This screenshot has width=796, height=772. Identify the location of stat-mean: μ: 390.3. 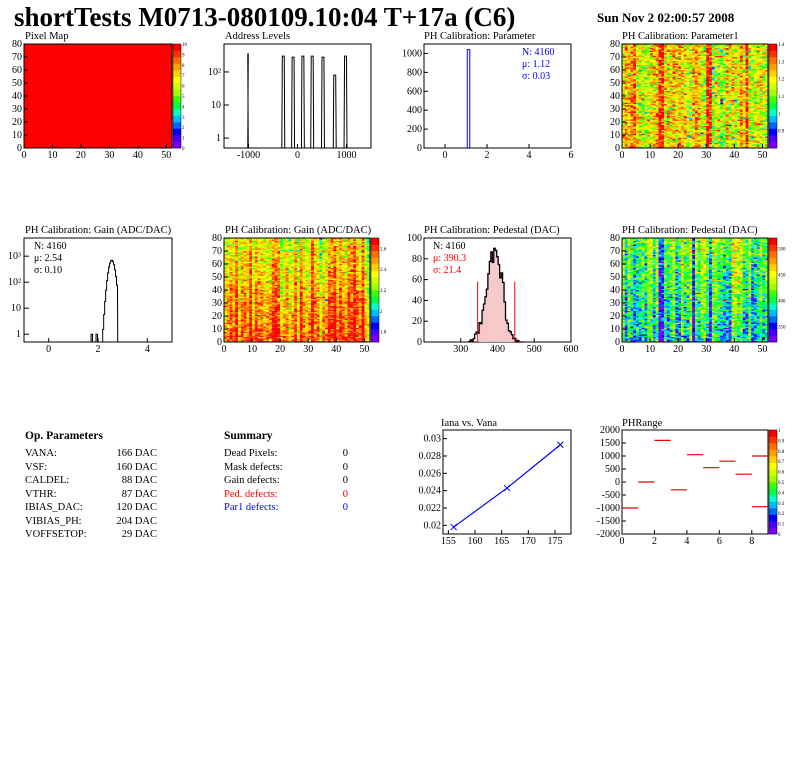
(449, 258).